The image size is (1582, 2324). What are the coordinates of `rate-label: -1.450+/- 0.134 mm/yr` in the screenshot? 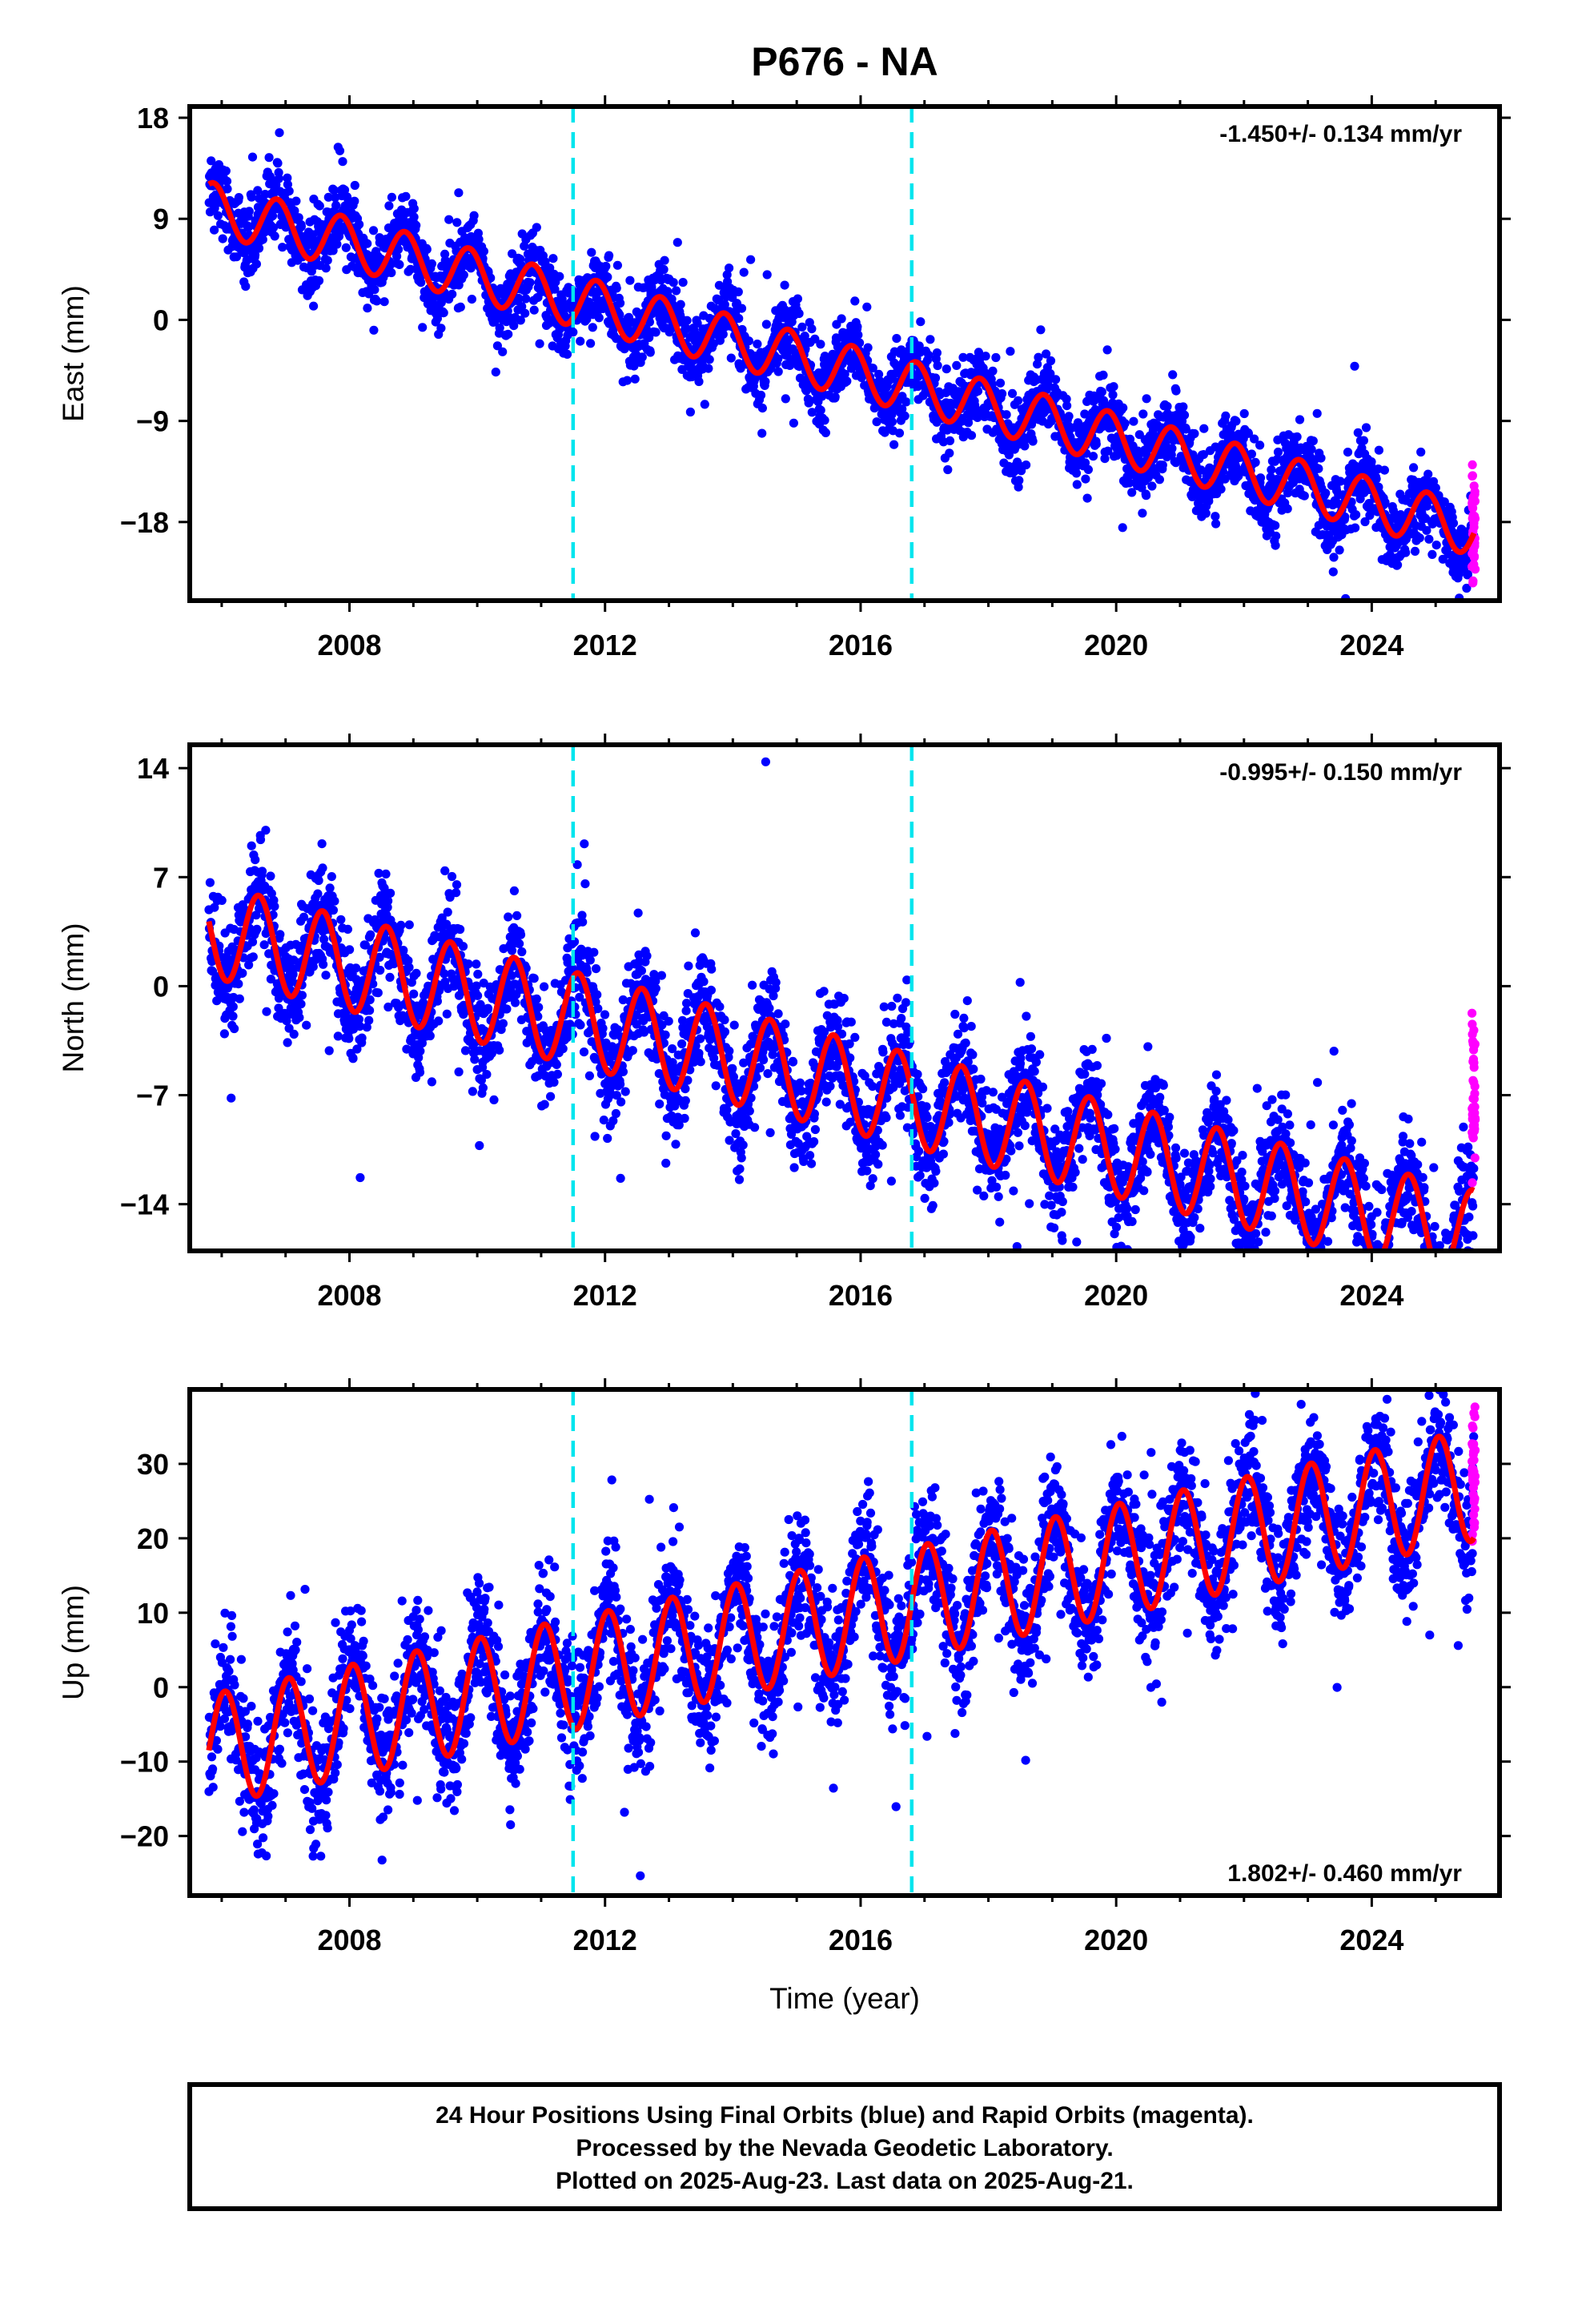 It's located at (1340, 134).